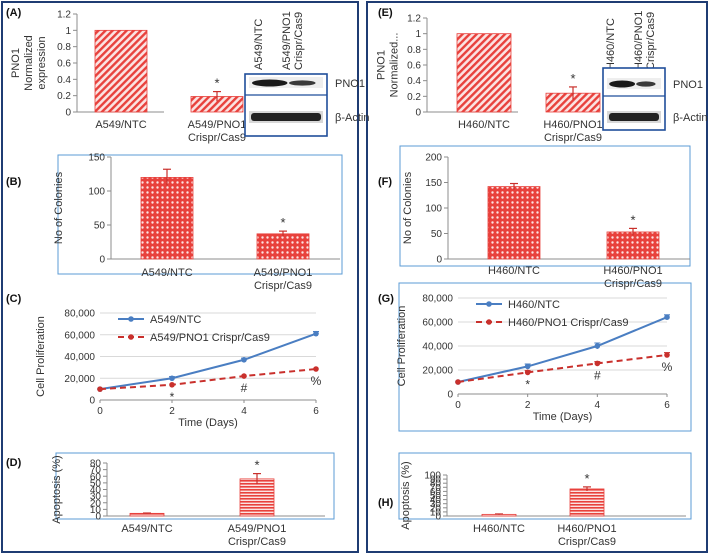  I want to click on y-tick-label: 70, so click(436, 488).